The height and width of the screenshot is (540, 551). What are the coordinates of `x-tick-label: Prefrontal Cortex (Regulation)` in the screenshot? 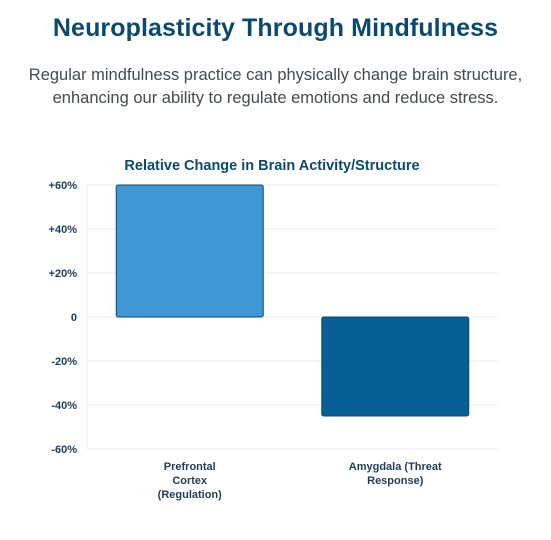 It's located at (190, 481).